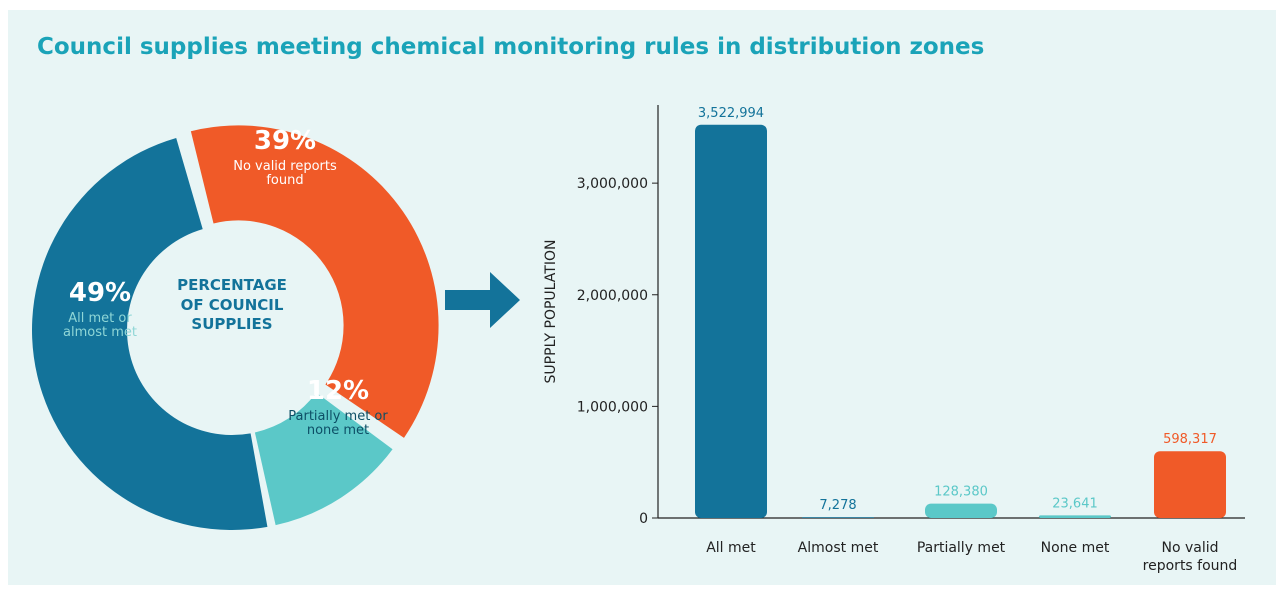 This screenshot has height=591, width=1284. I want to click on x-tick-label: All met, so click(731, 548).